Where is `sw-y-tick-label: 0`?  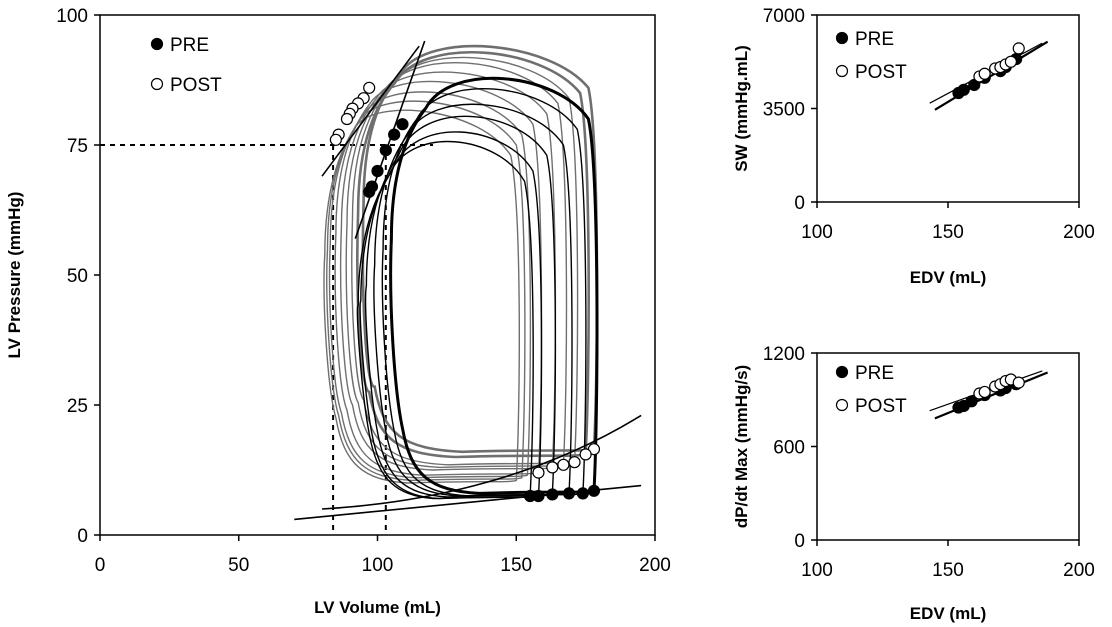
sw-y-tick-label: 0 is located at coordinates (799, 203).